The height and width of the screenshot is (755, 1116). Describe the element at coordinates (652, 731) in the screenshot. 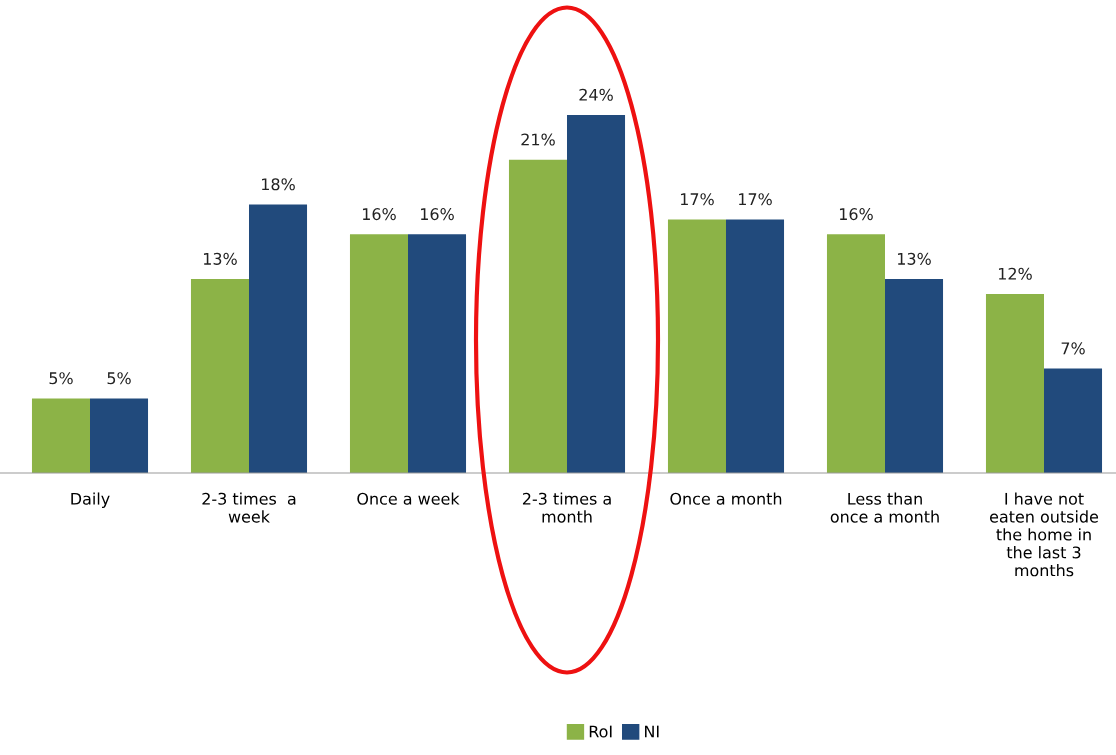

I see `legend-label: NI` at that location.